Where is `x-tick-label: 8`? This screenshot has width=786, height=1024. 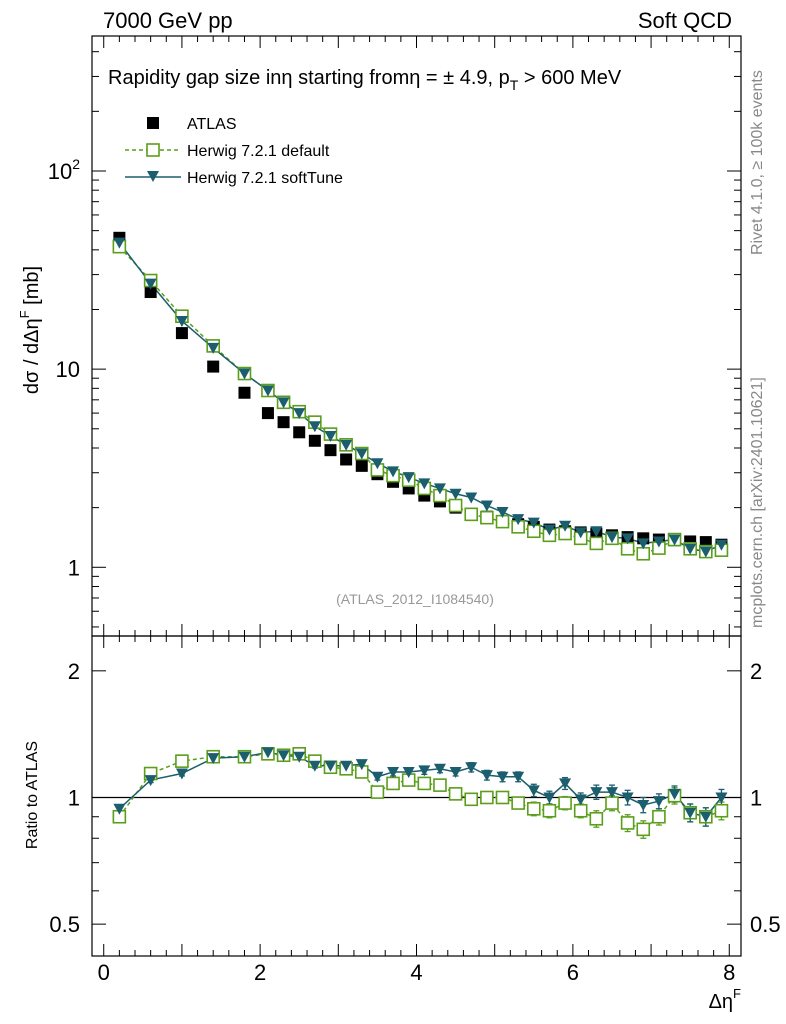
x-tick-label: 8 is located at coordinates (729, 972).